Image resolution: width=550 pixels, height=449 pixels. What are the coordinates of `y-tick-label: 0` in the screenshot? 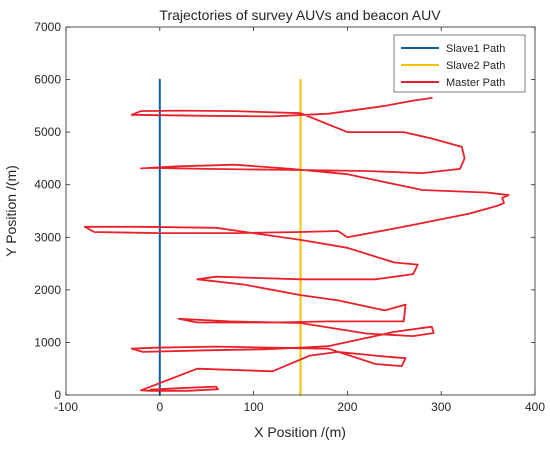 It's located at (57, 395).